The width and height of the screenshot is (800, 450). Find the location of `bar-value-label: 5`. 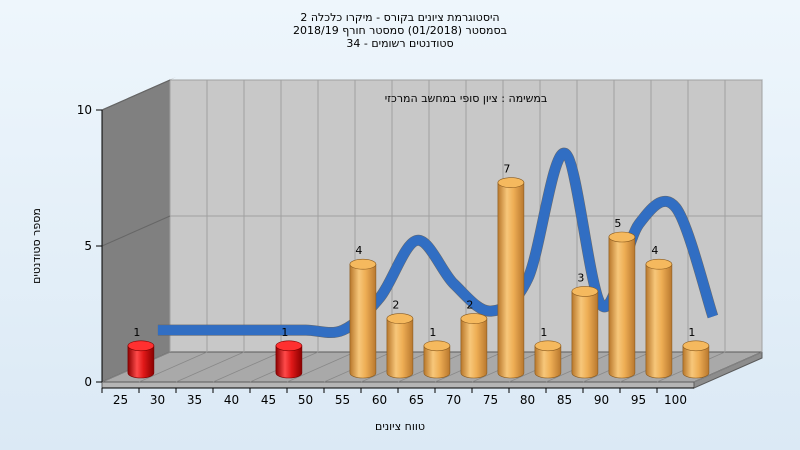

bar-value-label: 5 is located at coordinates (617, 223).